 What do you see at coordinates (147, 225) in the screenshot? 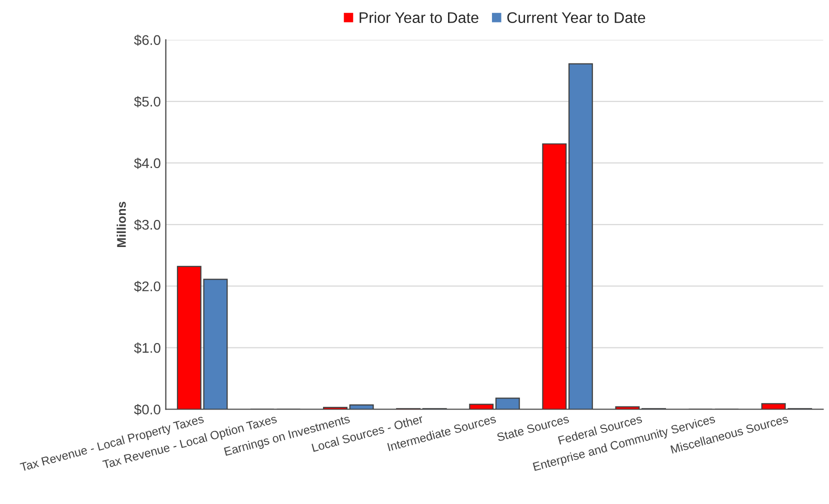
I see `y-tick-label: $3.0` at bounding box center [147, 225].